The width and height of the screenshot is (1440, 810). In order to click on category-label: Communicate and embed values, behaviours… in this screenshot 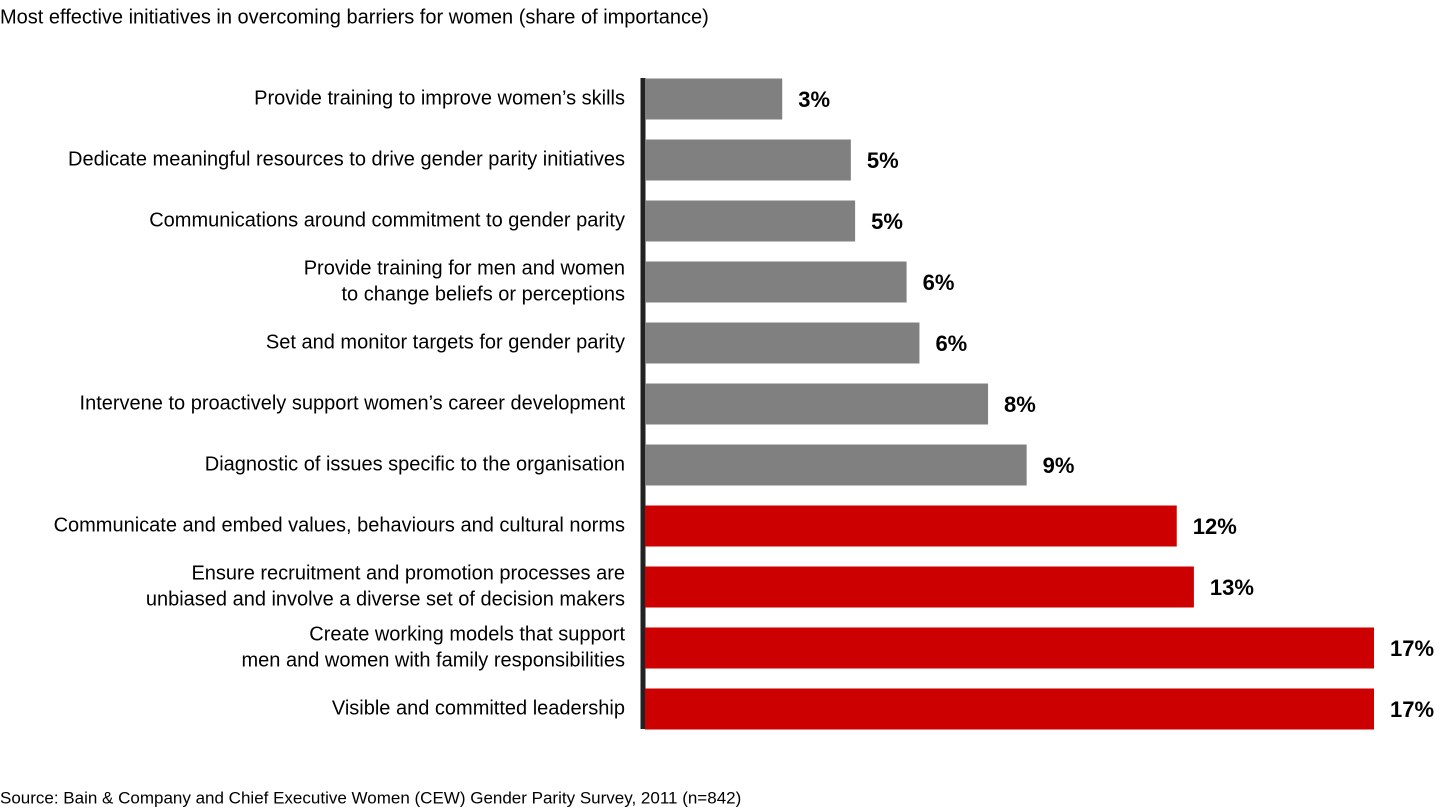, I will do `click(339, 525)`.